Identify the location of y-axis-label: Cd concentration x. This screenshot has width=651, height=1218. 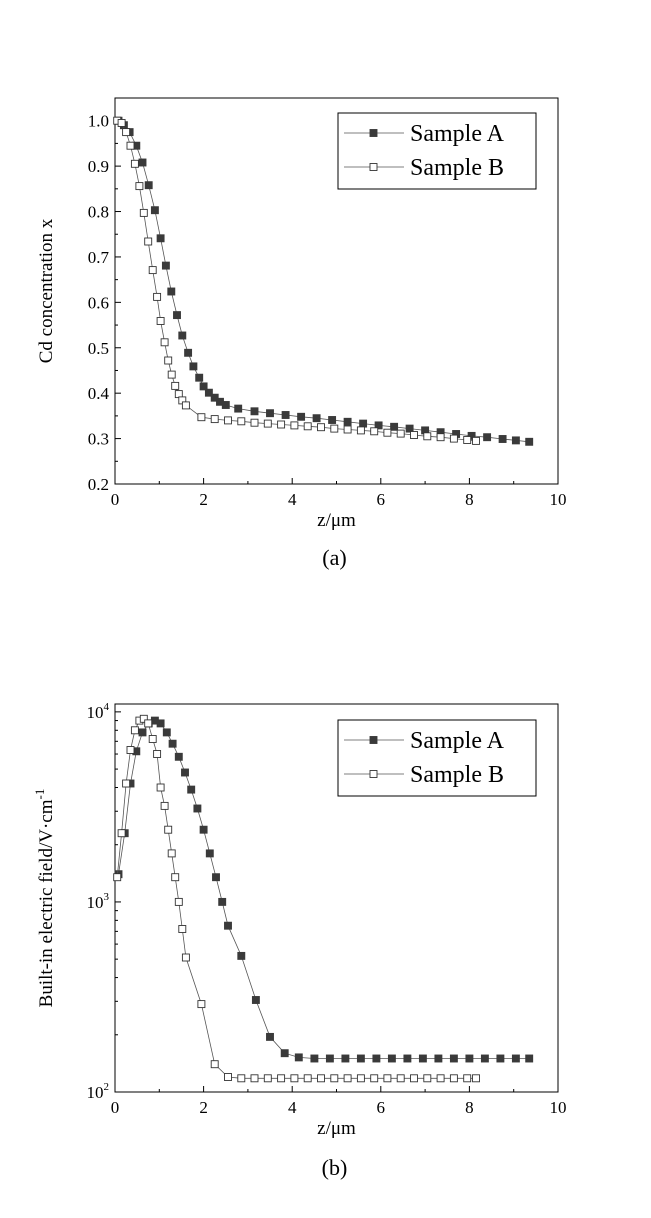
(46, 290).